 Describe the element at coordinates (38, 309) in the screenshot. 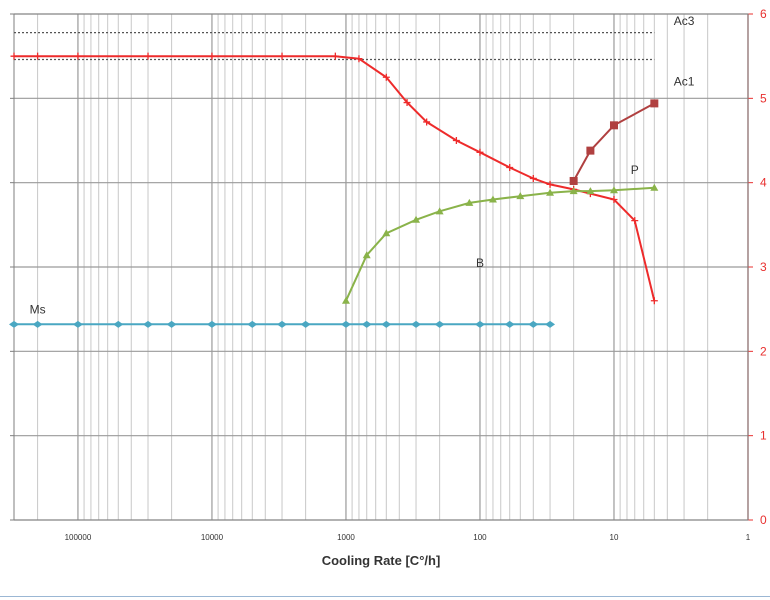

I see `annotation-ms: Ms` at that location.